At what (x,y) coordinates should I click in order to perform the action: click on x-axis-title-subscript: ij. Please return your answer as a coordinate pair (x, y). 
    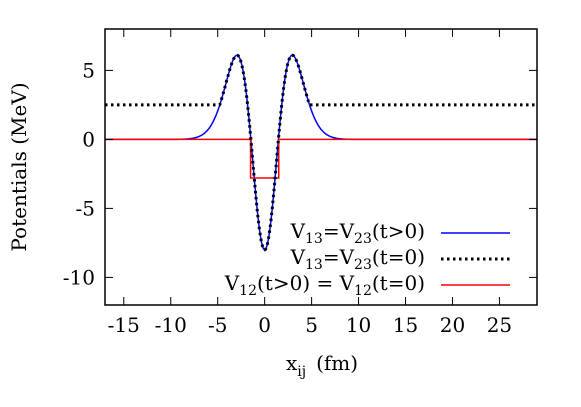
    Looking at the image, I should click on (301, 372).